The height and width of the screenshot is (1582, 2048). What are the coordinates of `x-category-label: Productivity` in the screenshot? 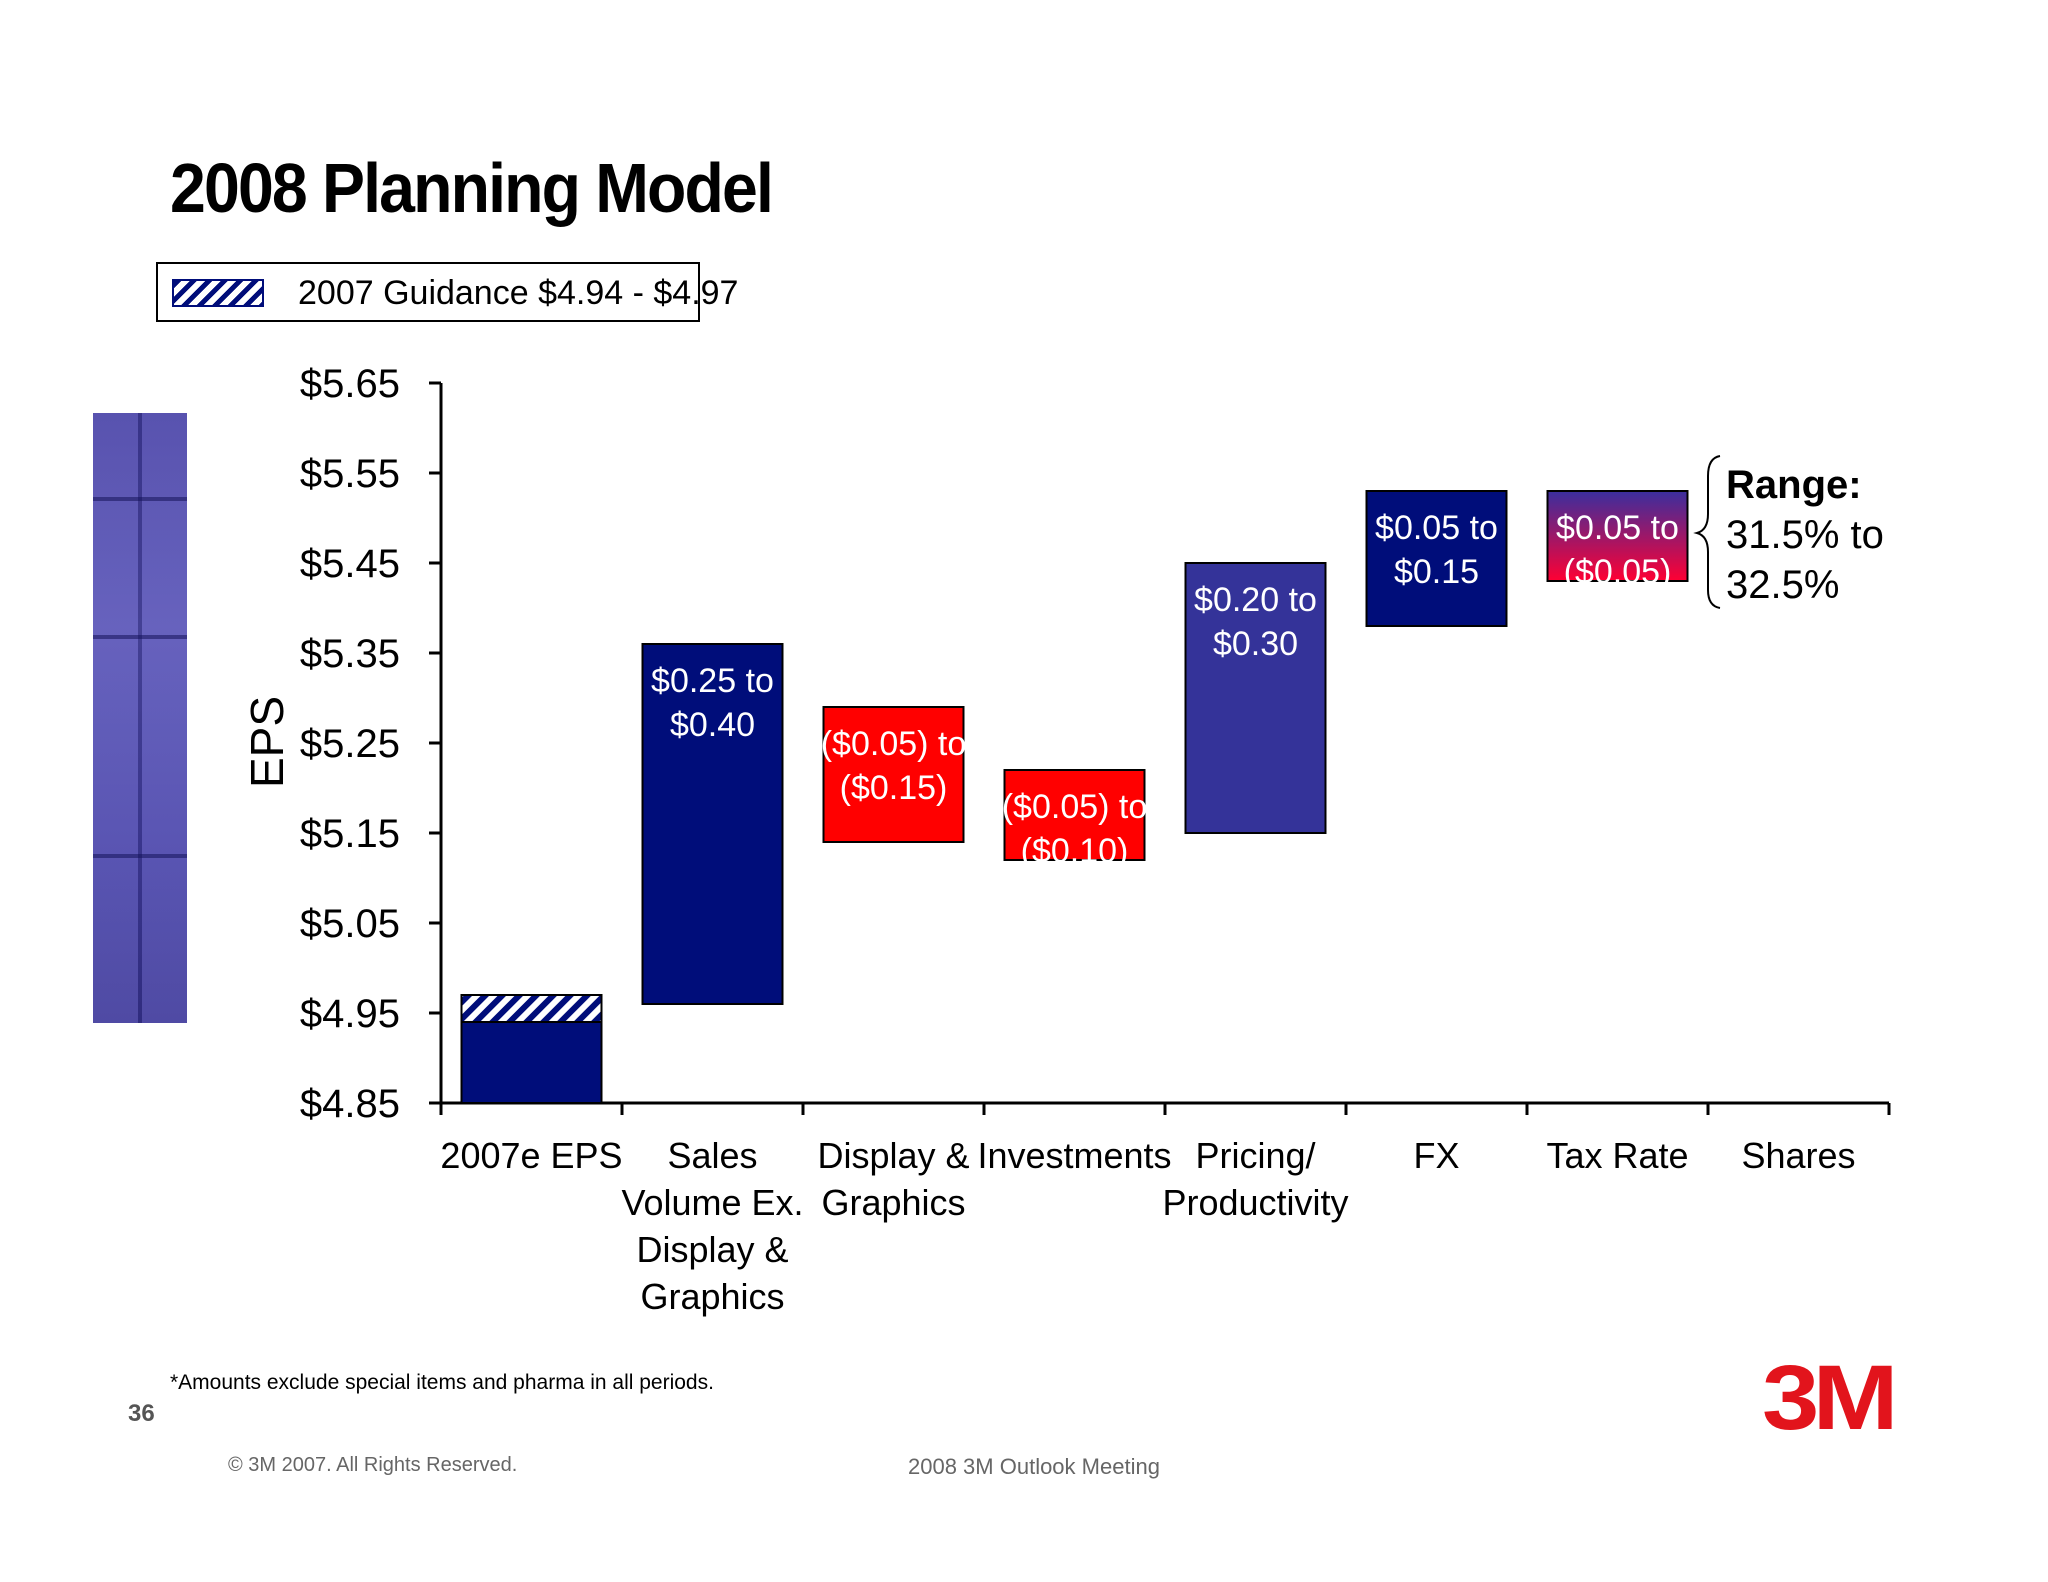 It's located at (1255, 1202).